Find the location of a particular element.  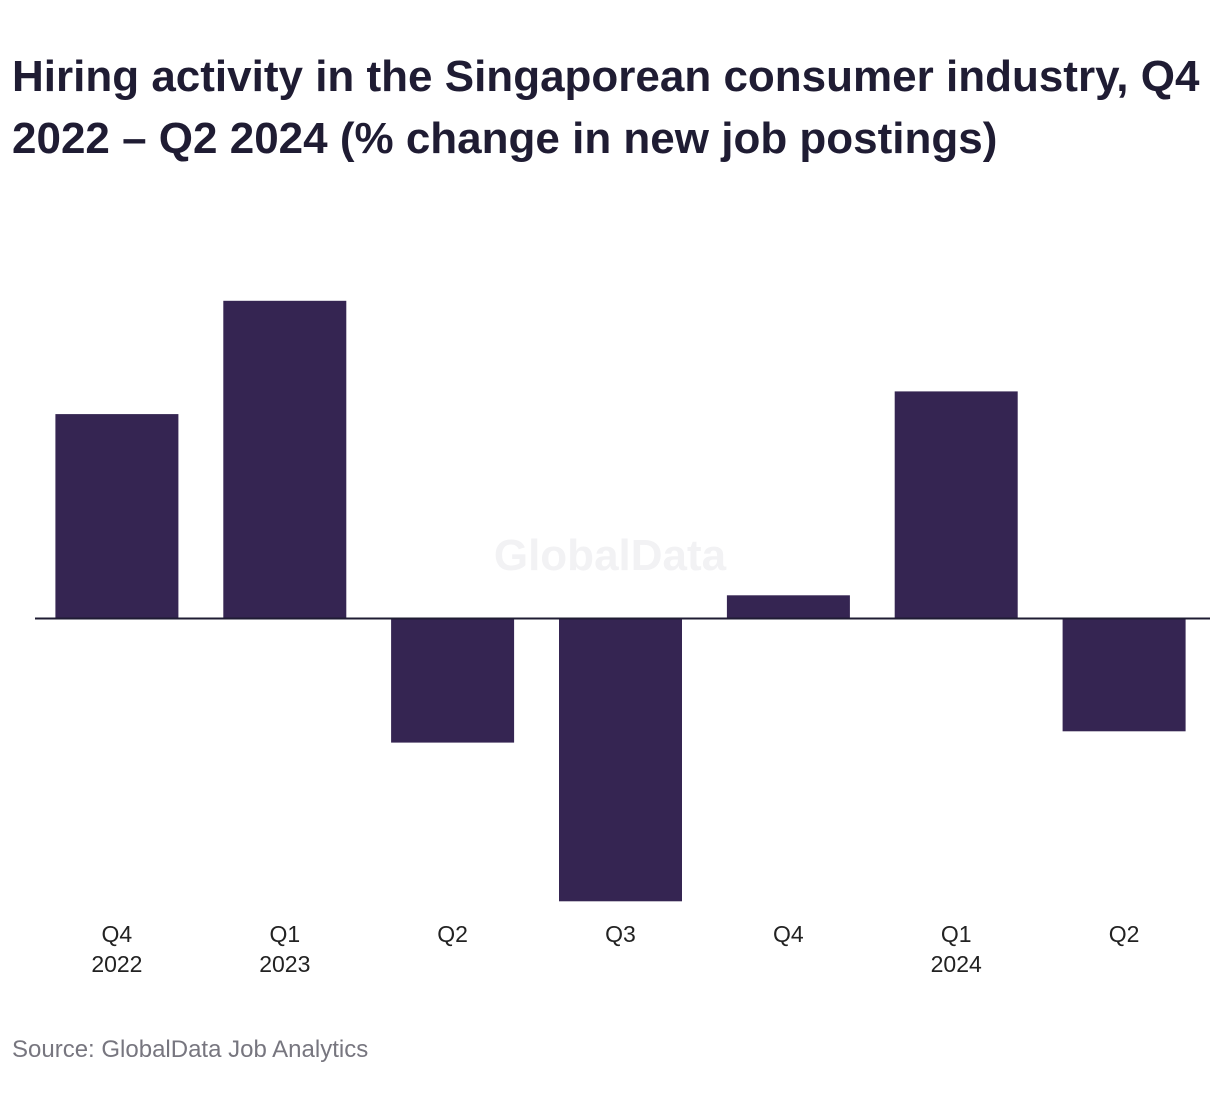

x-tick-label-6-0: Q2 is located at coordinates (1124, 934).